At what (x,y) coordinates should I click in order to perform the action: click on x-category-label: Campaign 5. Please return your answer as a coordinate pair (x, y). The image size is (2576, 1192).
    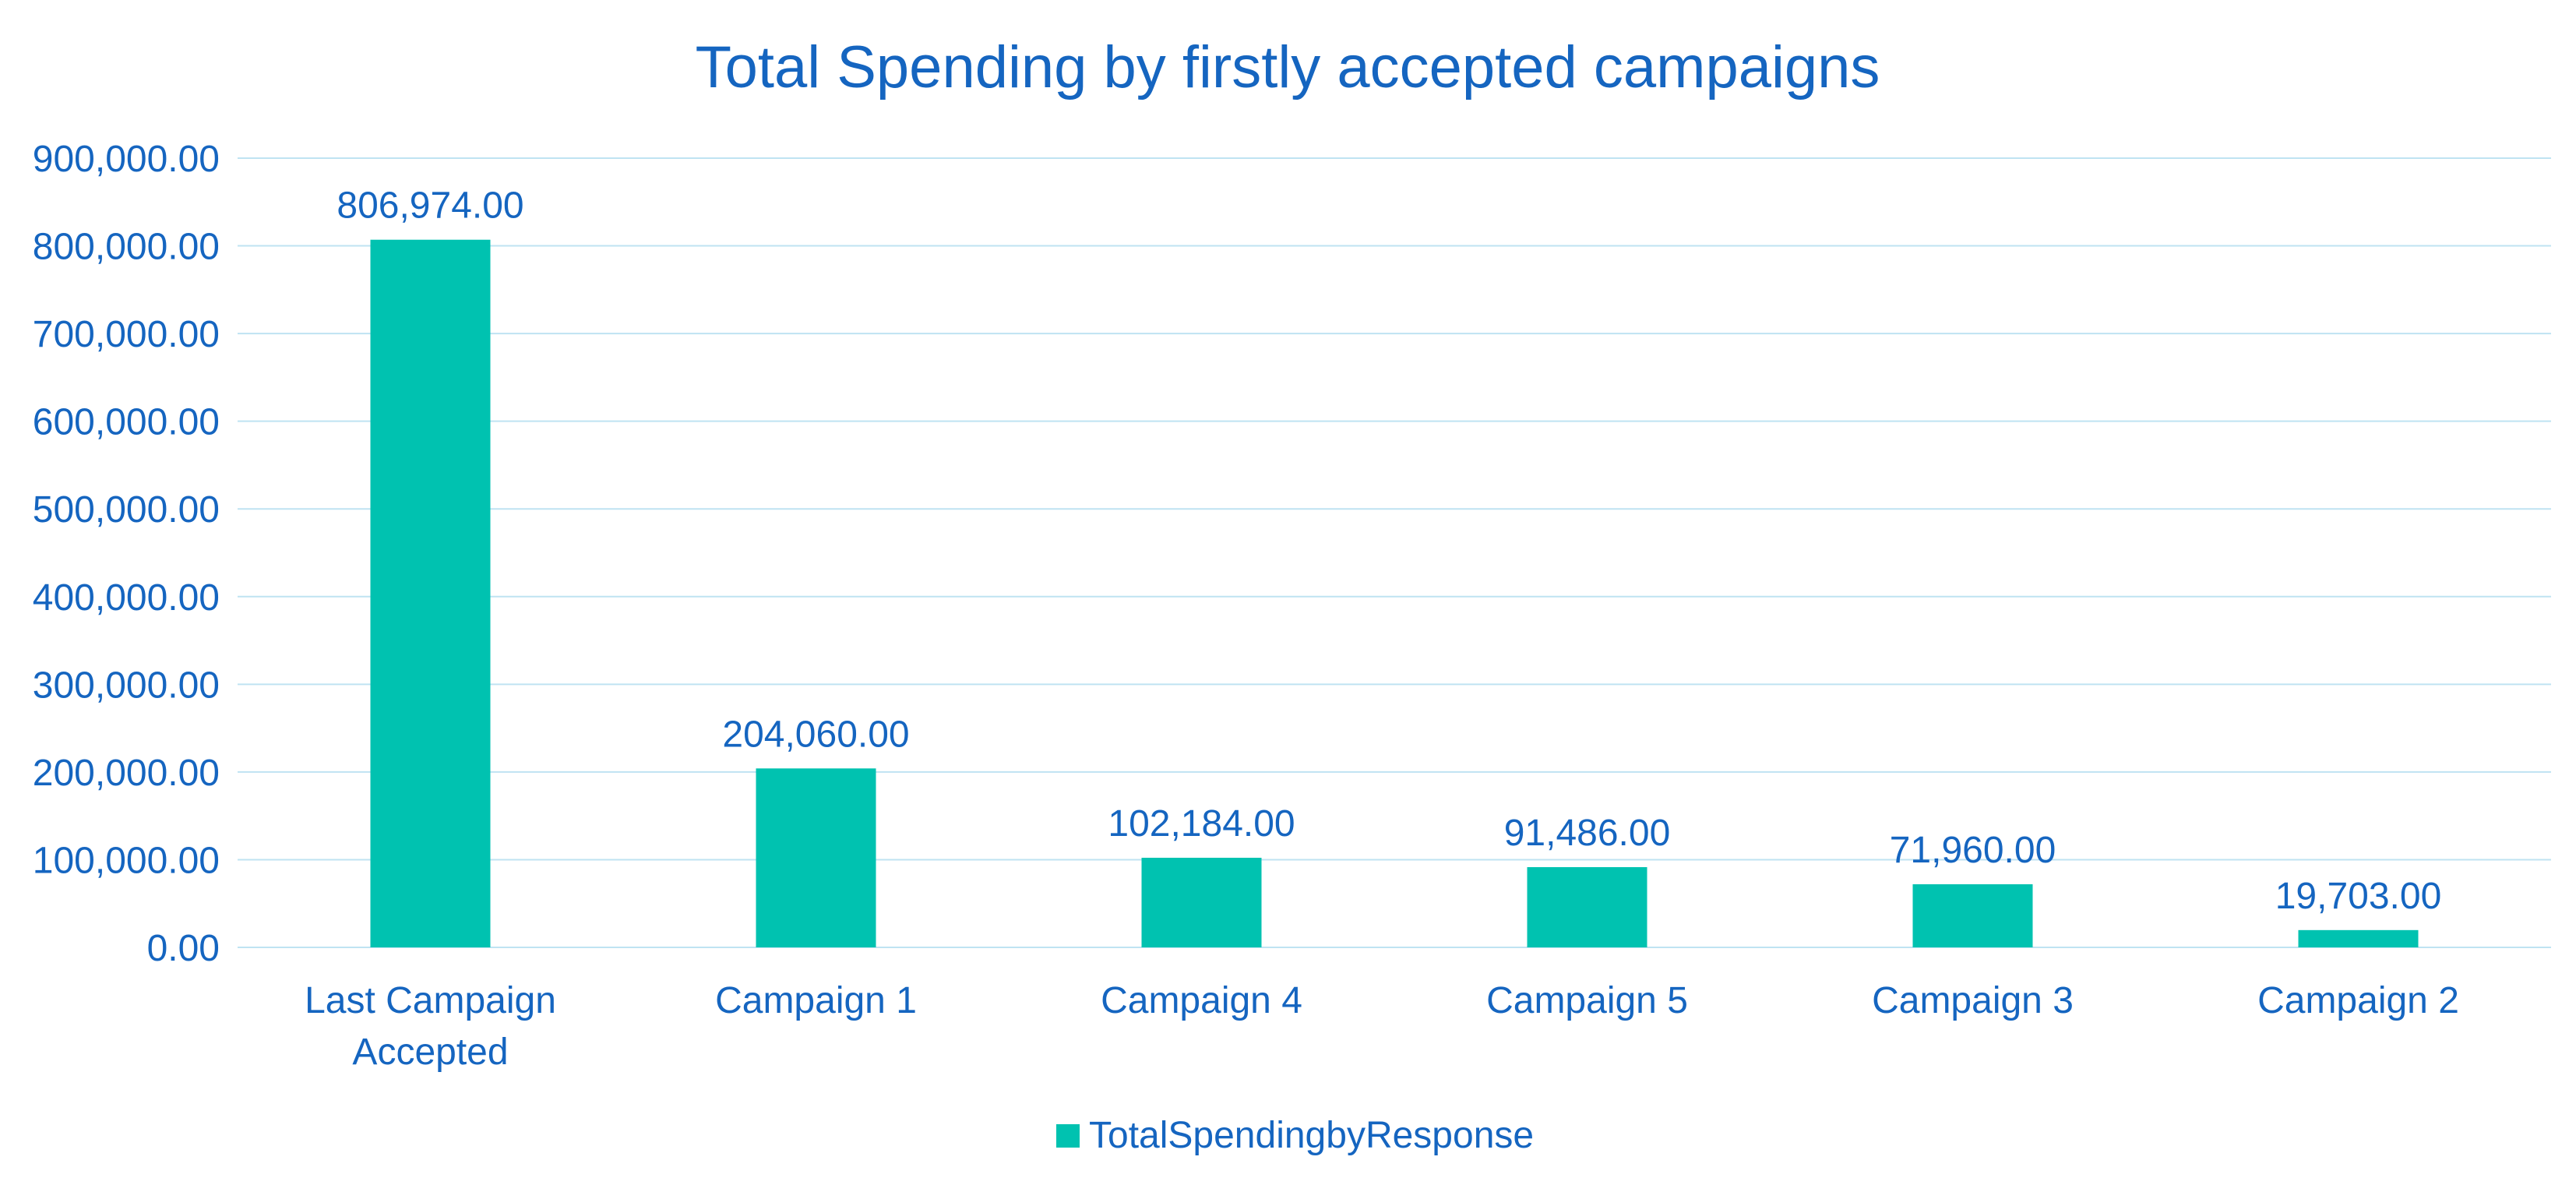
    Looking at the image, I should click on (1587, 1000).